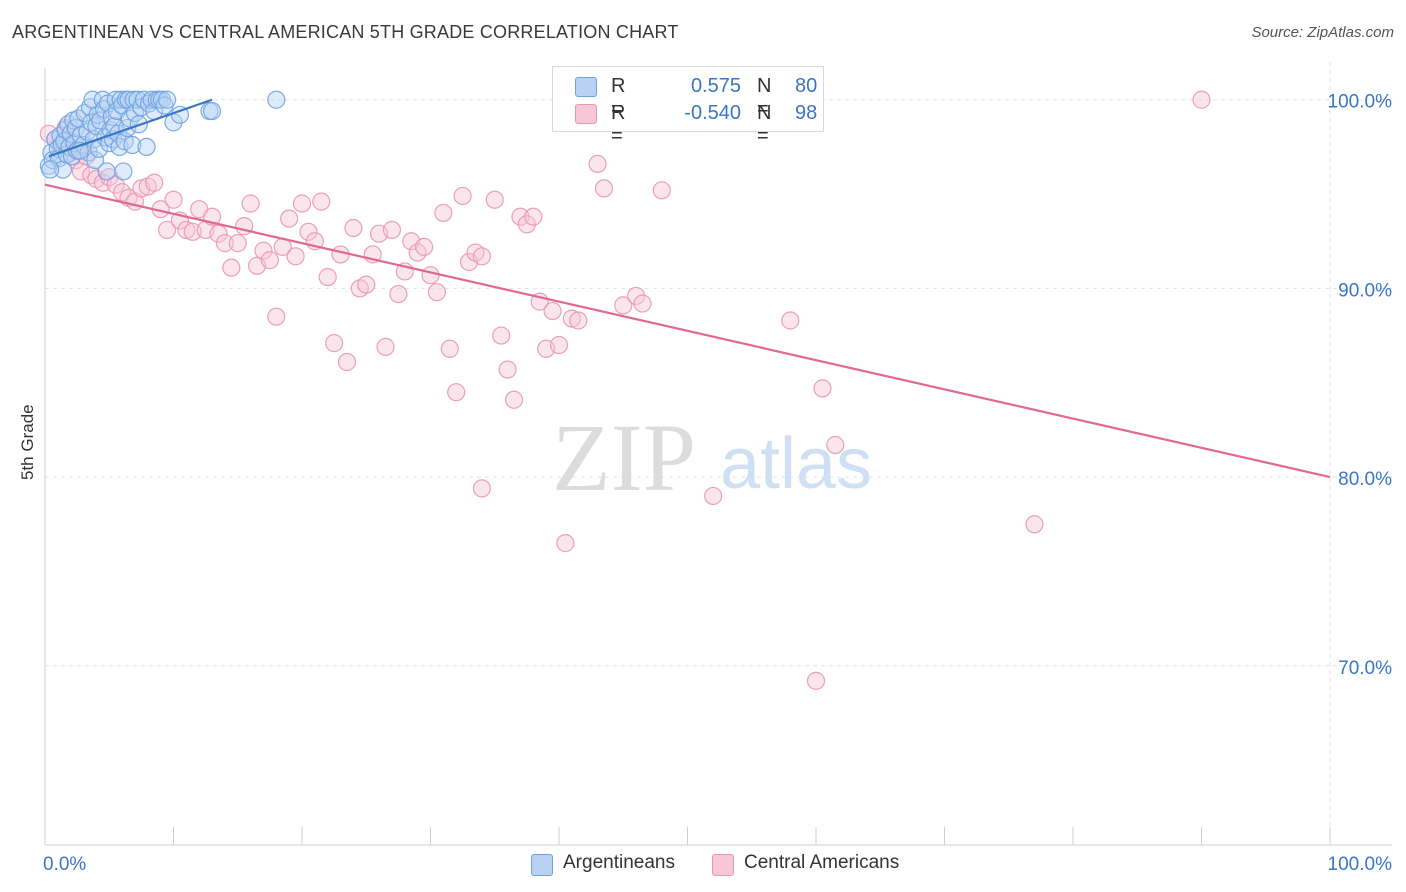  What do you see at coordinates (1360, 864) in the screenshot?
I see `x-tick-label: 100.0%` at bounding box center [1360, 864].